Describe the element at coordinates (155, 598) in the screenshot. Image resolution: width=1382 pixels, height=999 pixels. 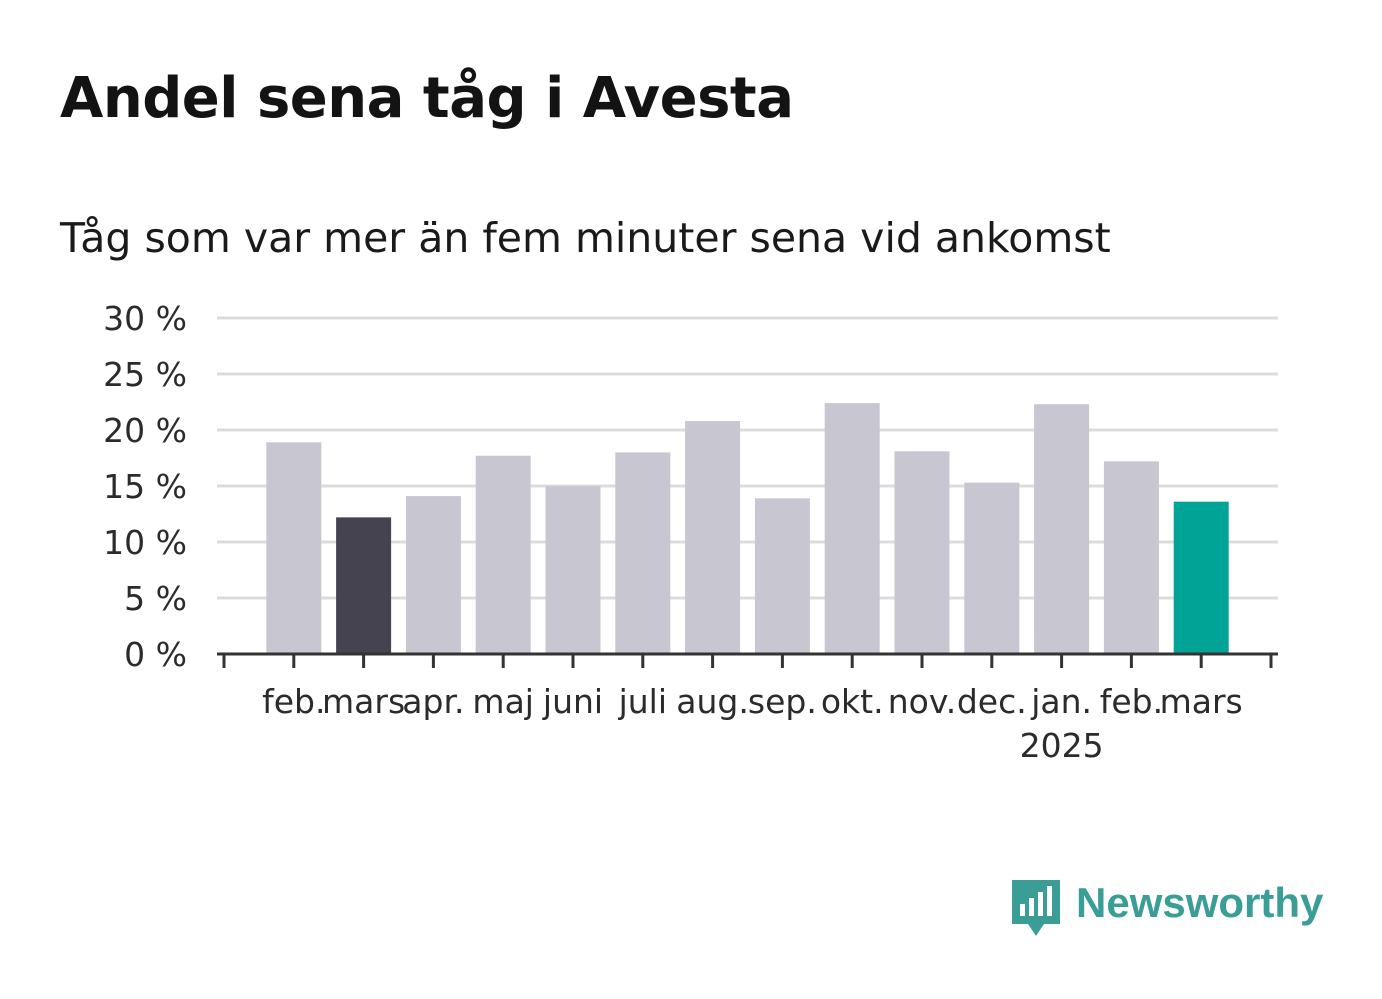
I see `y-tick-label: 5 %` at that location.